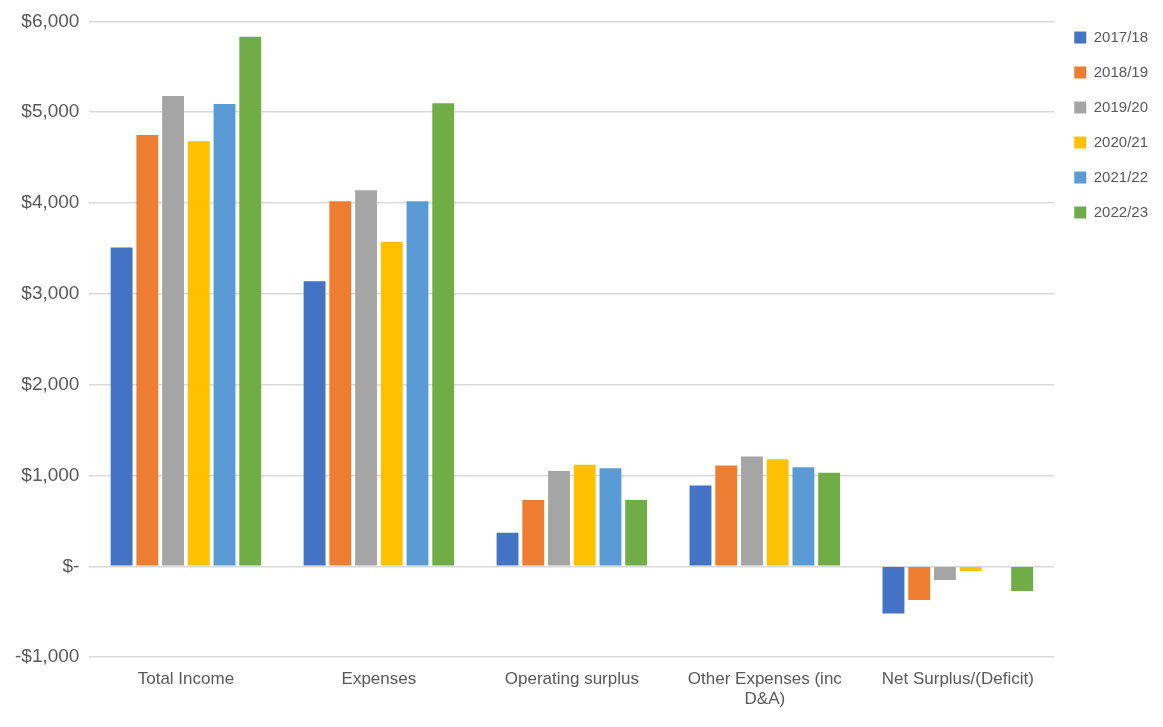  What do you see at coordinates (47, 656) in the screenshot?
I see `y-tick-label: -$1,000` at bounding box center [47, 656].